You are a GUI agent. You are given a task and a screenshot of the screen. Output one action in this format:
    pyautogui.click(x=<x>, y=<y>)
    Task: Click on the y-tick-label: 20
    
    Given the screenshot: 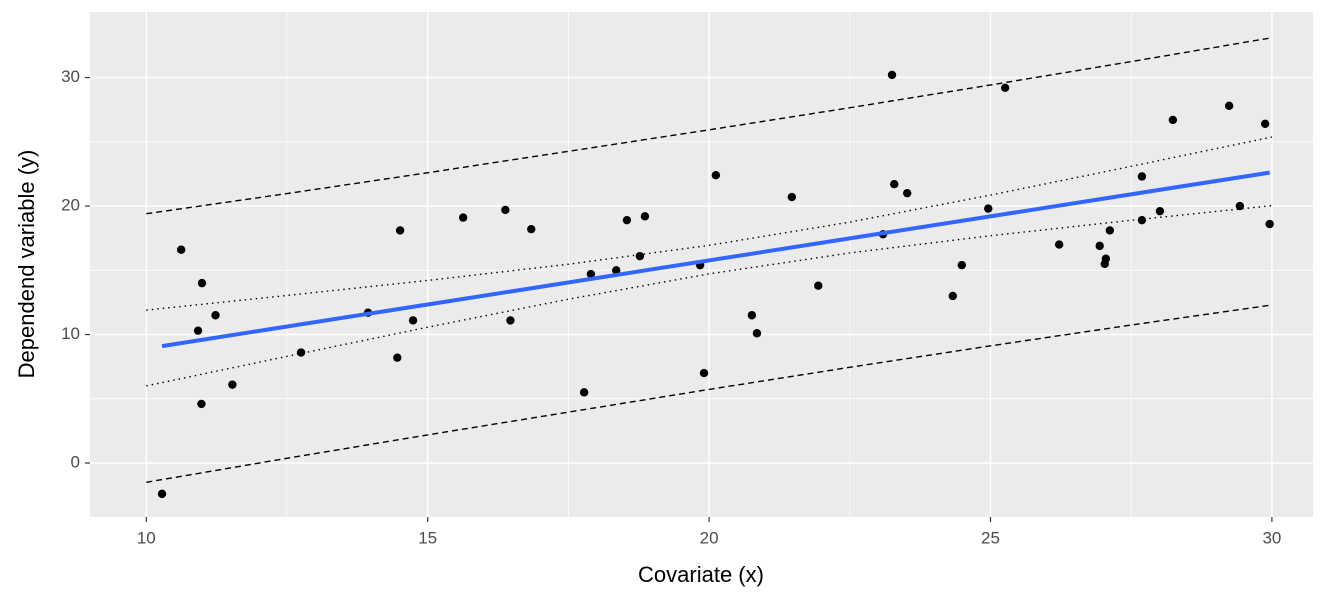 What is the action you would take?
    pyautogui.click(x=70, y=205)
    